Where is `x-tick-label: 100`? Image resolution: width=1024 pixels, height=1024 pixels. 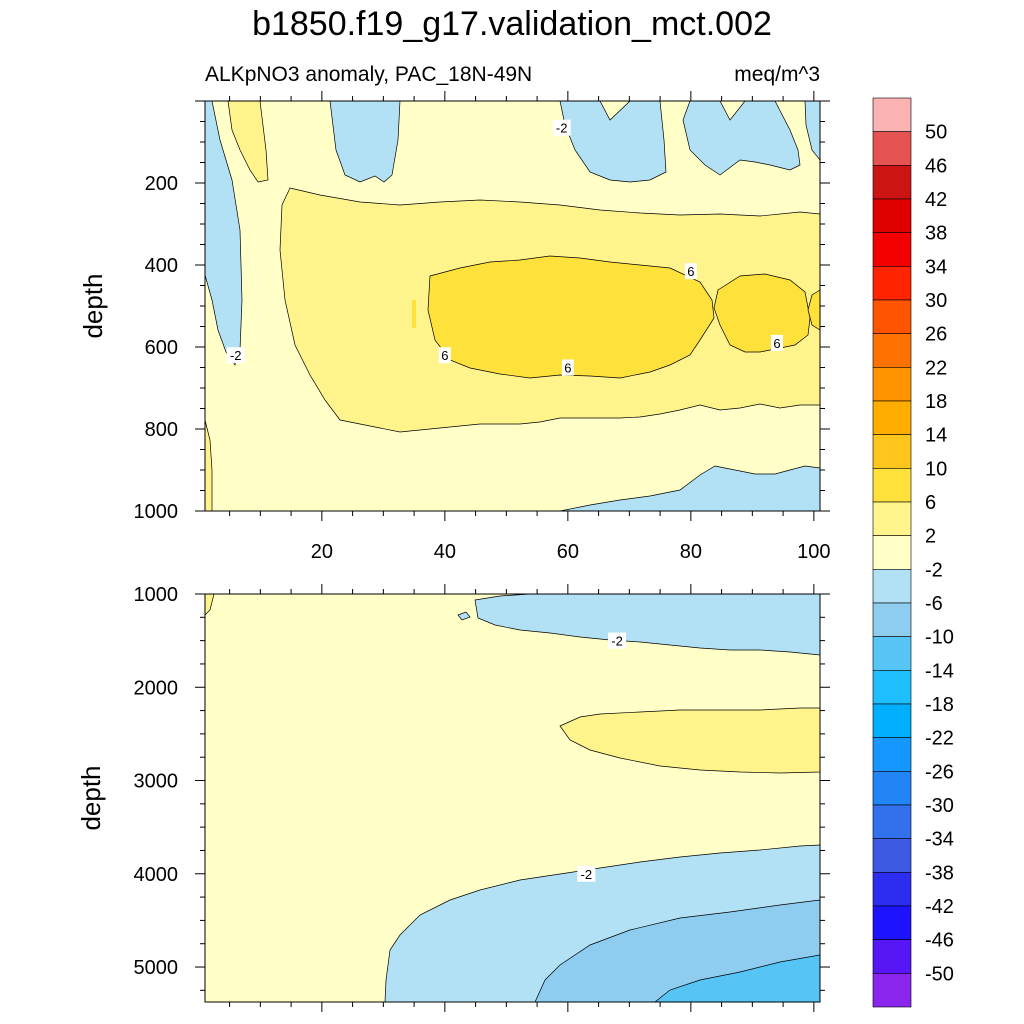
x-tick-label: 100 is located at coordinates (813, 552).